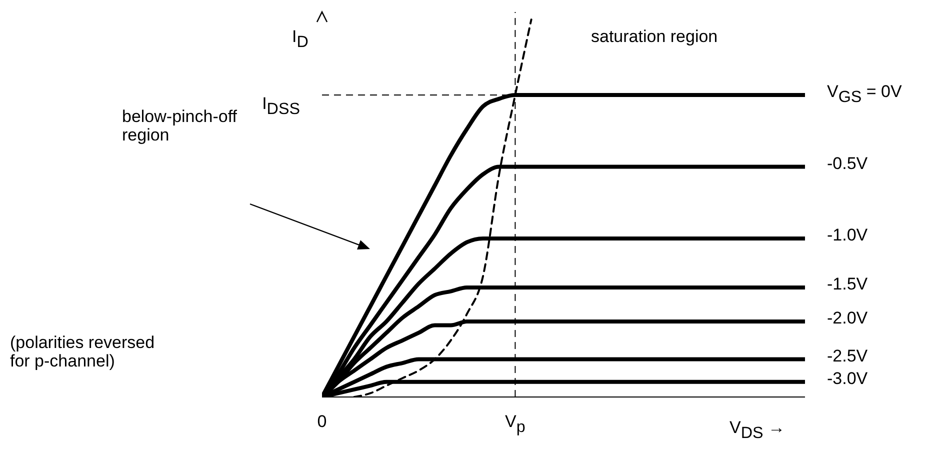  What do you see at coordinates (180, 126) in the screenshot?
I see `text: below-pinch-off region` at bounding box center [180, 126].